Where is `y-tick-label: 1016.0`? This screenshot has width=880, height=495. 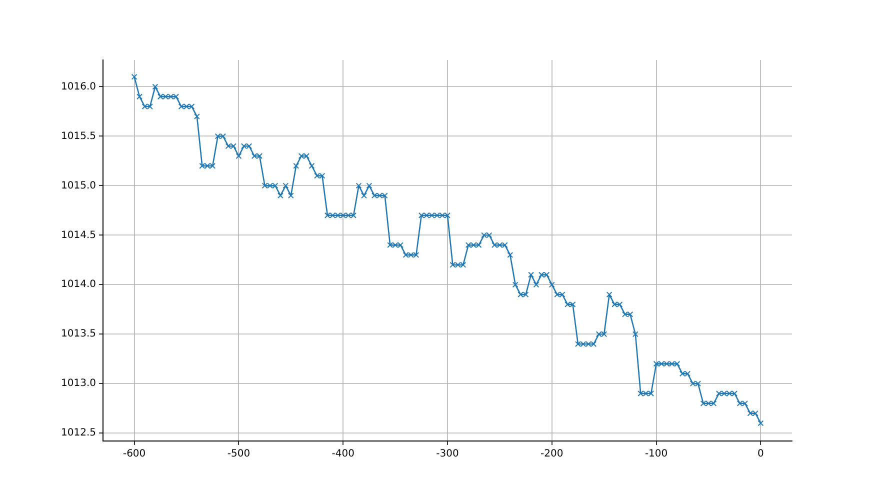
y-tick-label: 1016.0 is located at coordinates (78, 86).